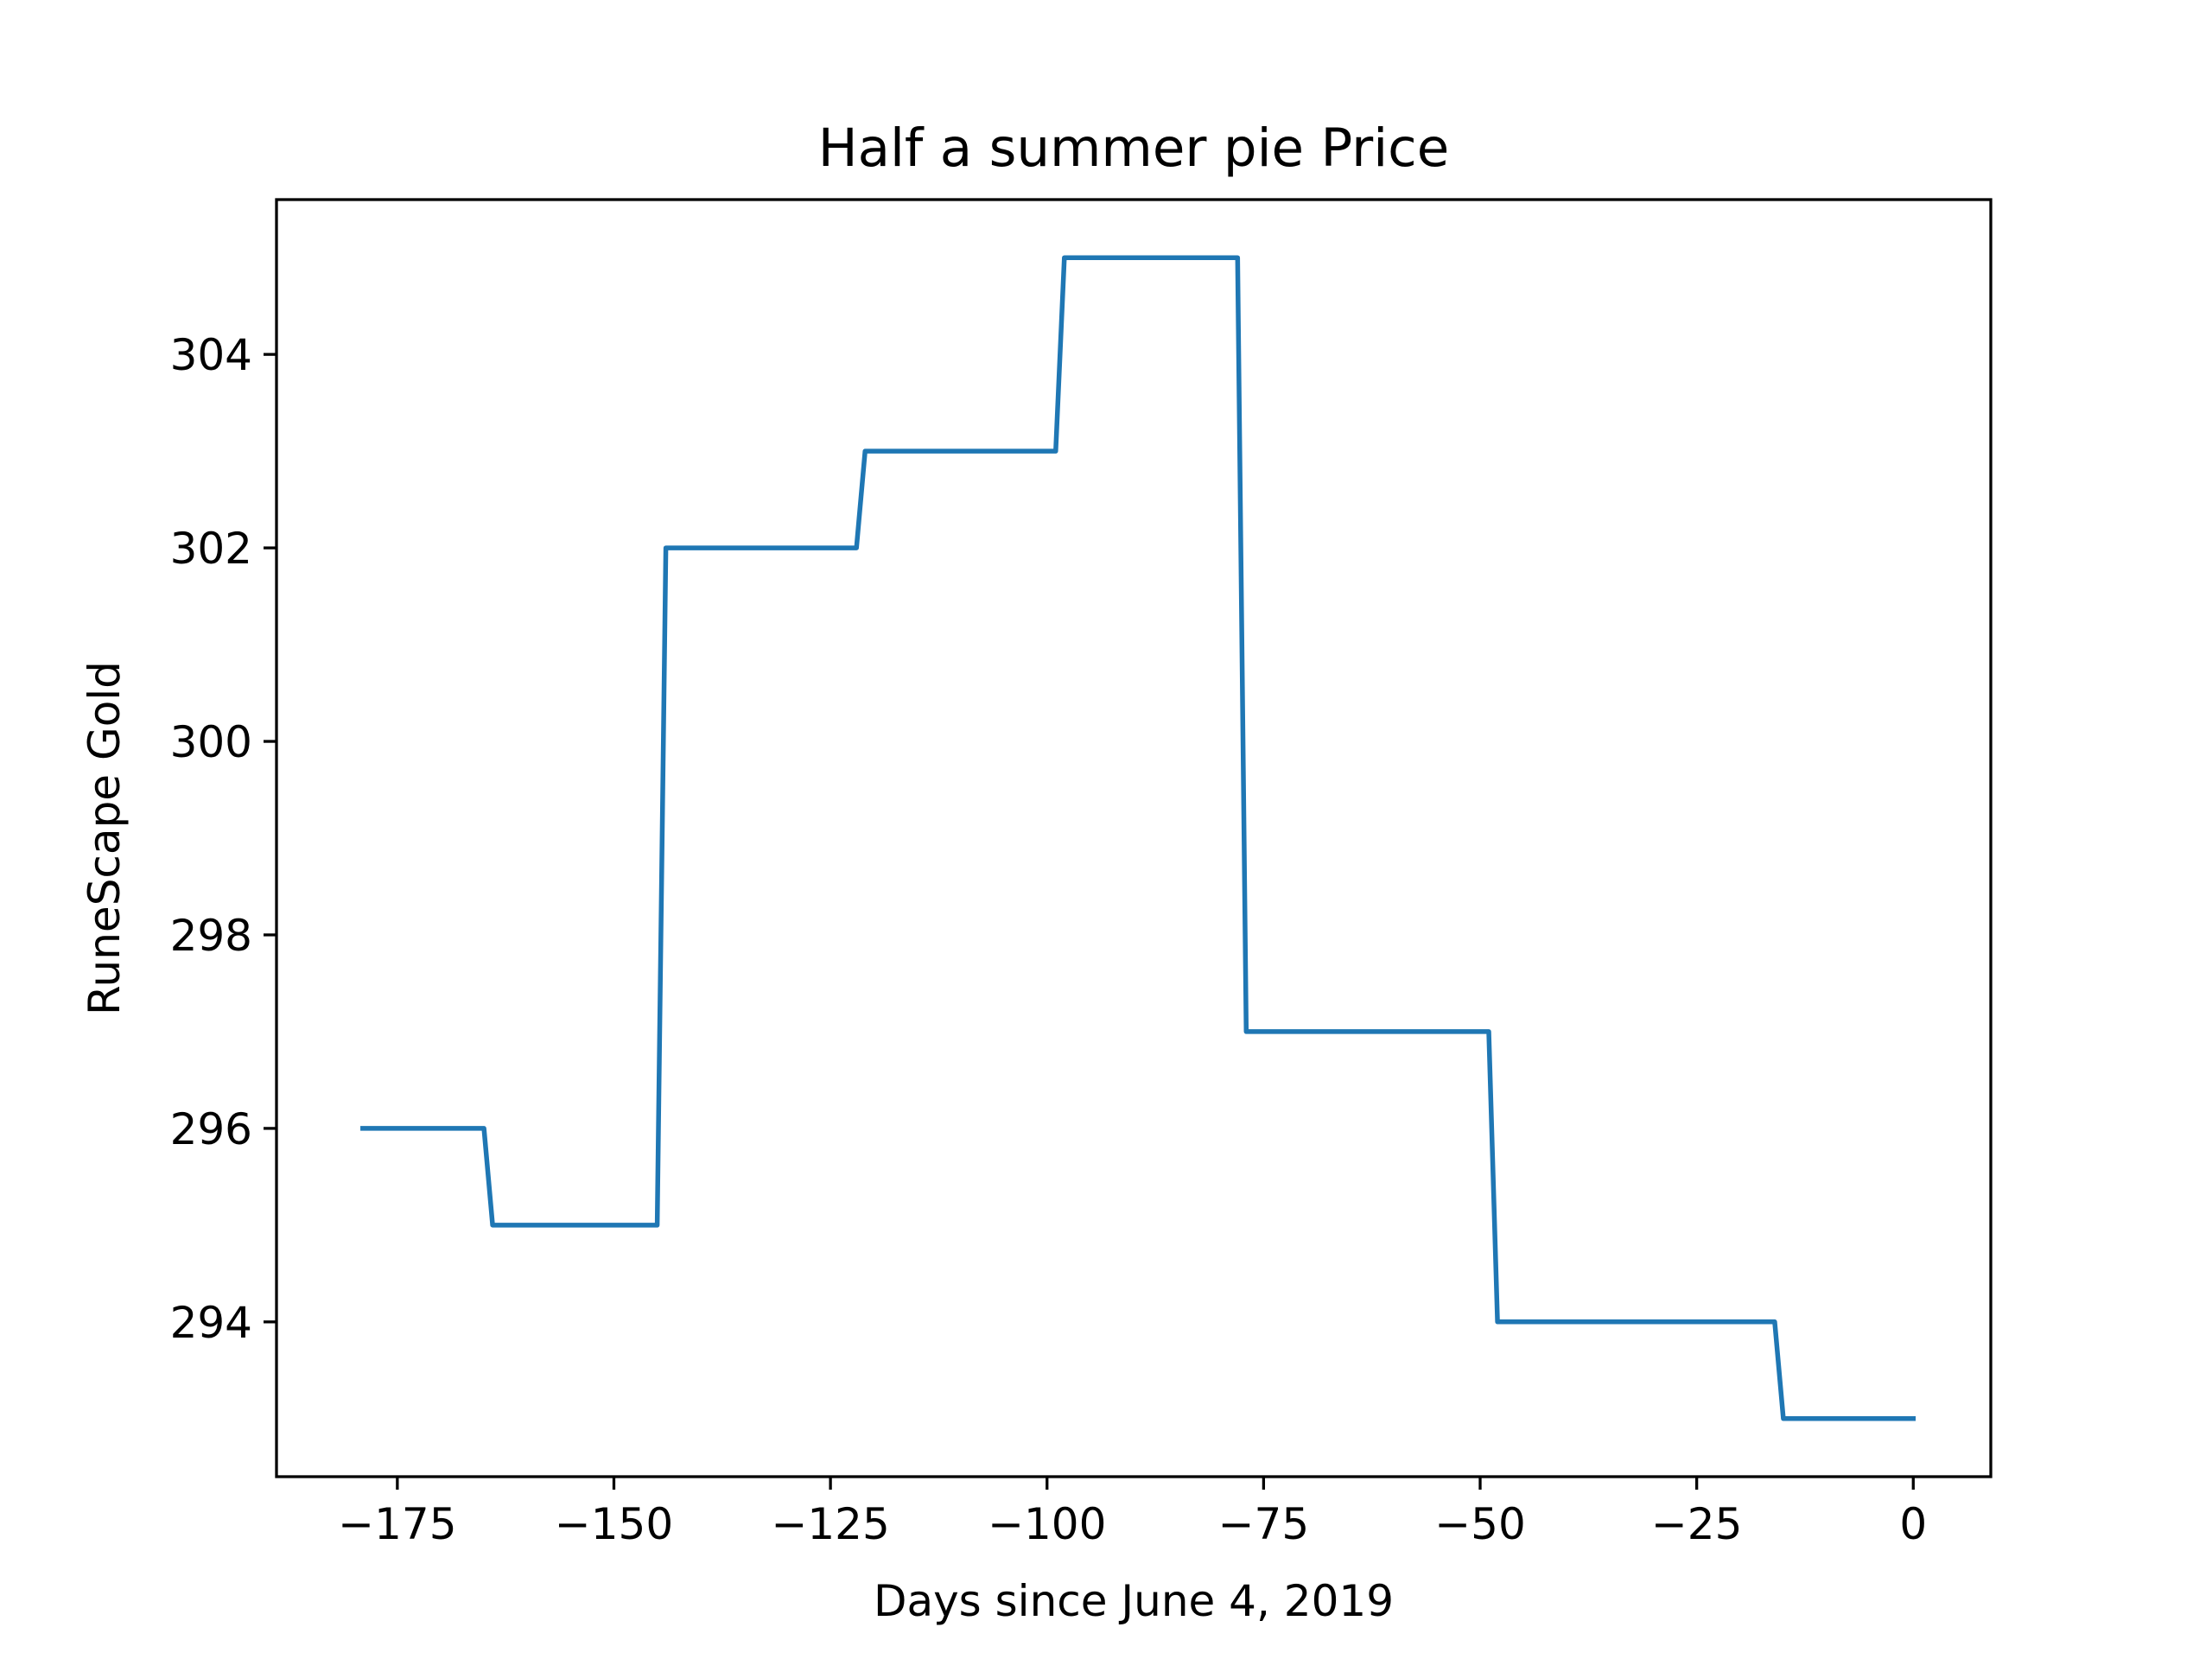 This screenshot has height=1659, width=2212. Describe the element at coordinates (211, 1129) in the screenshot. I see `y-tick-label: 296` at that location.